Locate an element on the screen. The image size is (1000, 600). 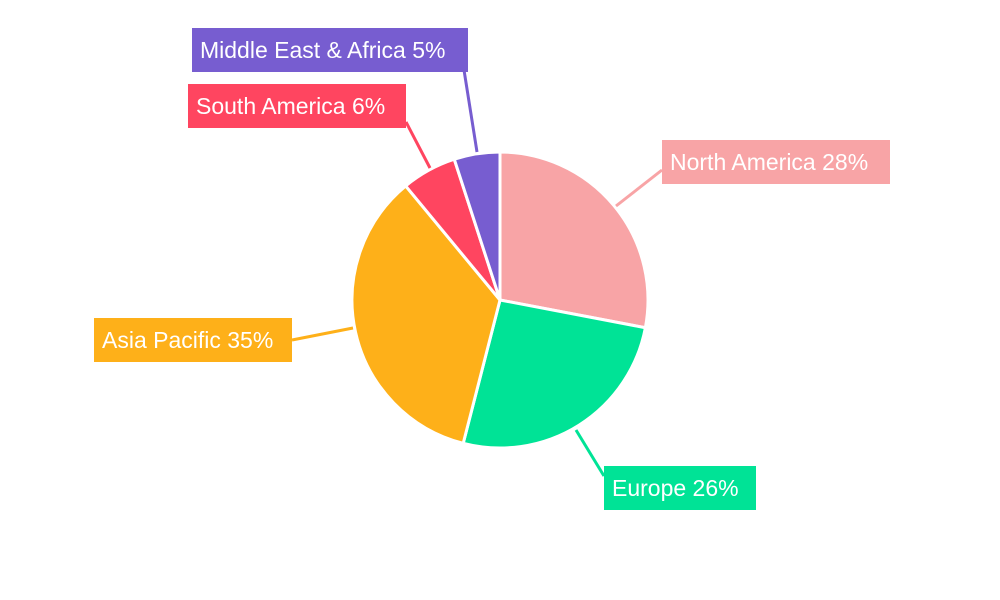
leader-line-europe is located at coordinates (590, 453).